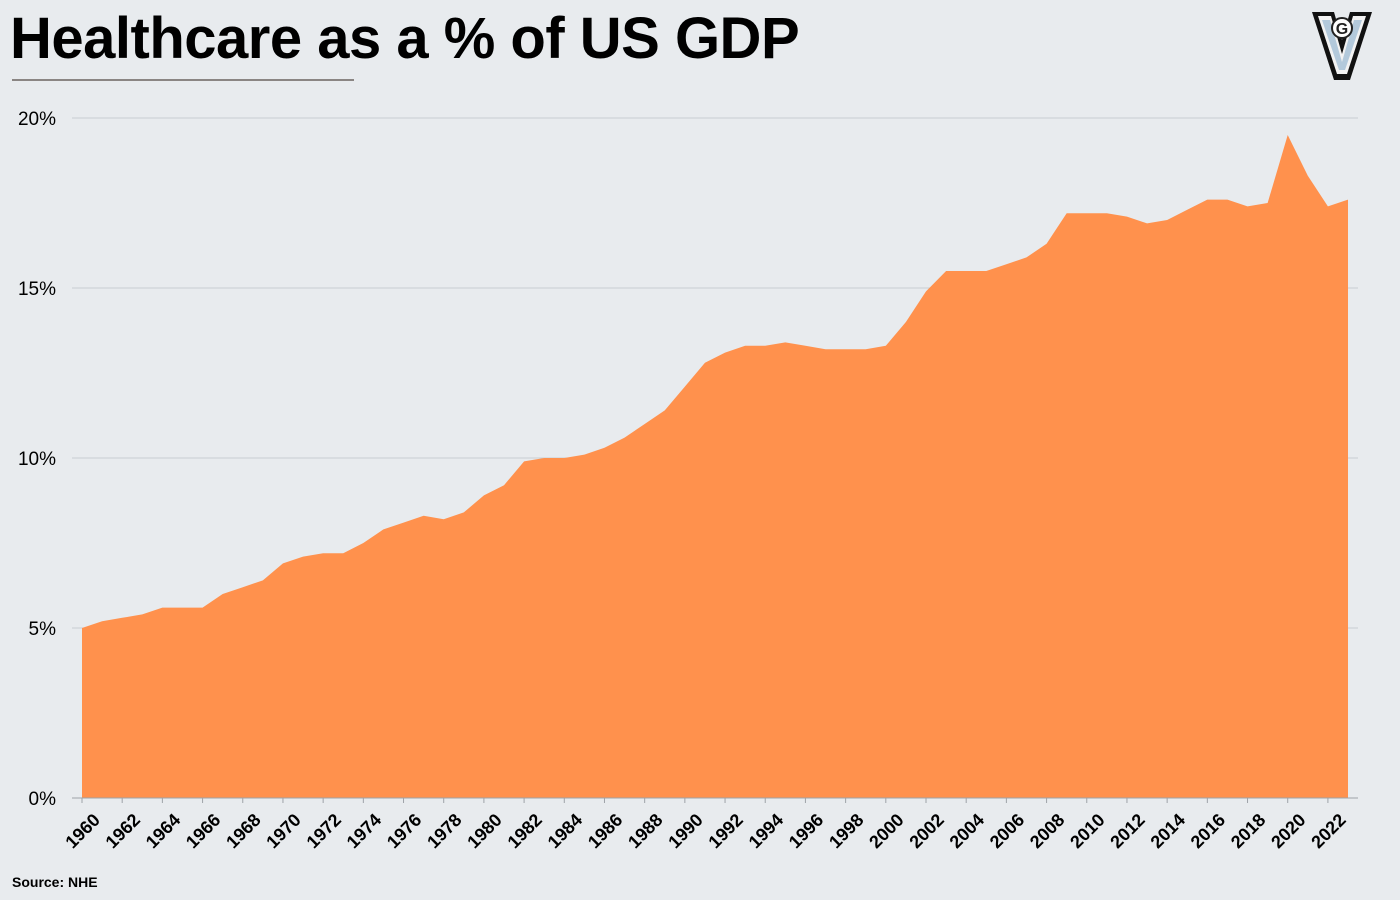  What do you see at coordinates (806, 831) in the screenshot?
I see `x-tick-label: 1996` at bounding box center [806, 831].